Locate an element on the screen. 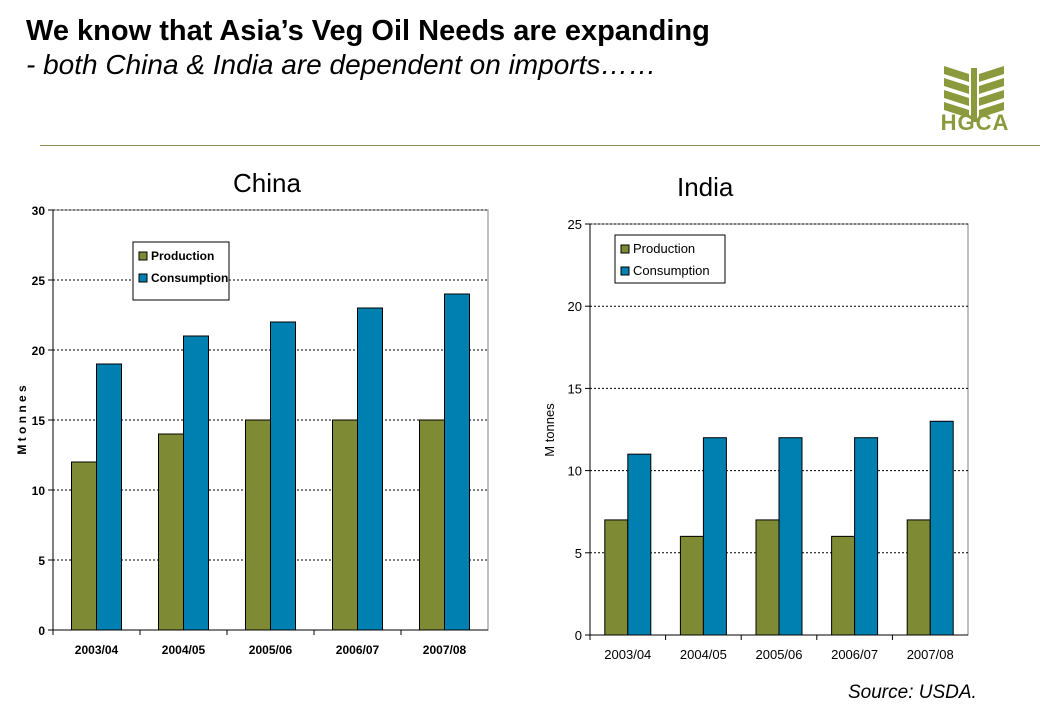 Image resolution: width=1040 pixels, height=720 pixels. y-axis-label: M tonnes is located at coordinates (549, 430).